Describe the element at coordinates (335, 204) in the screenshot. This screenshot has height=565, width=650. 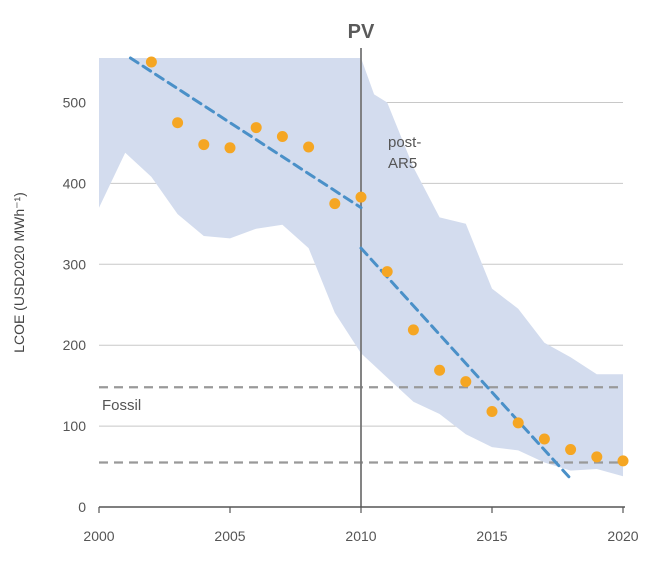
I see `data-point-2009` at that location.